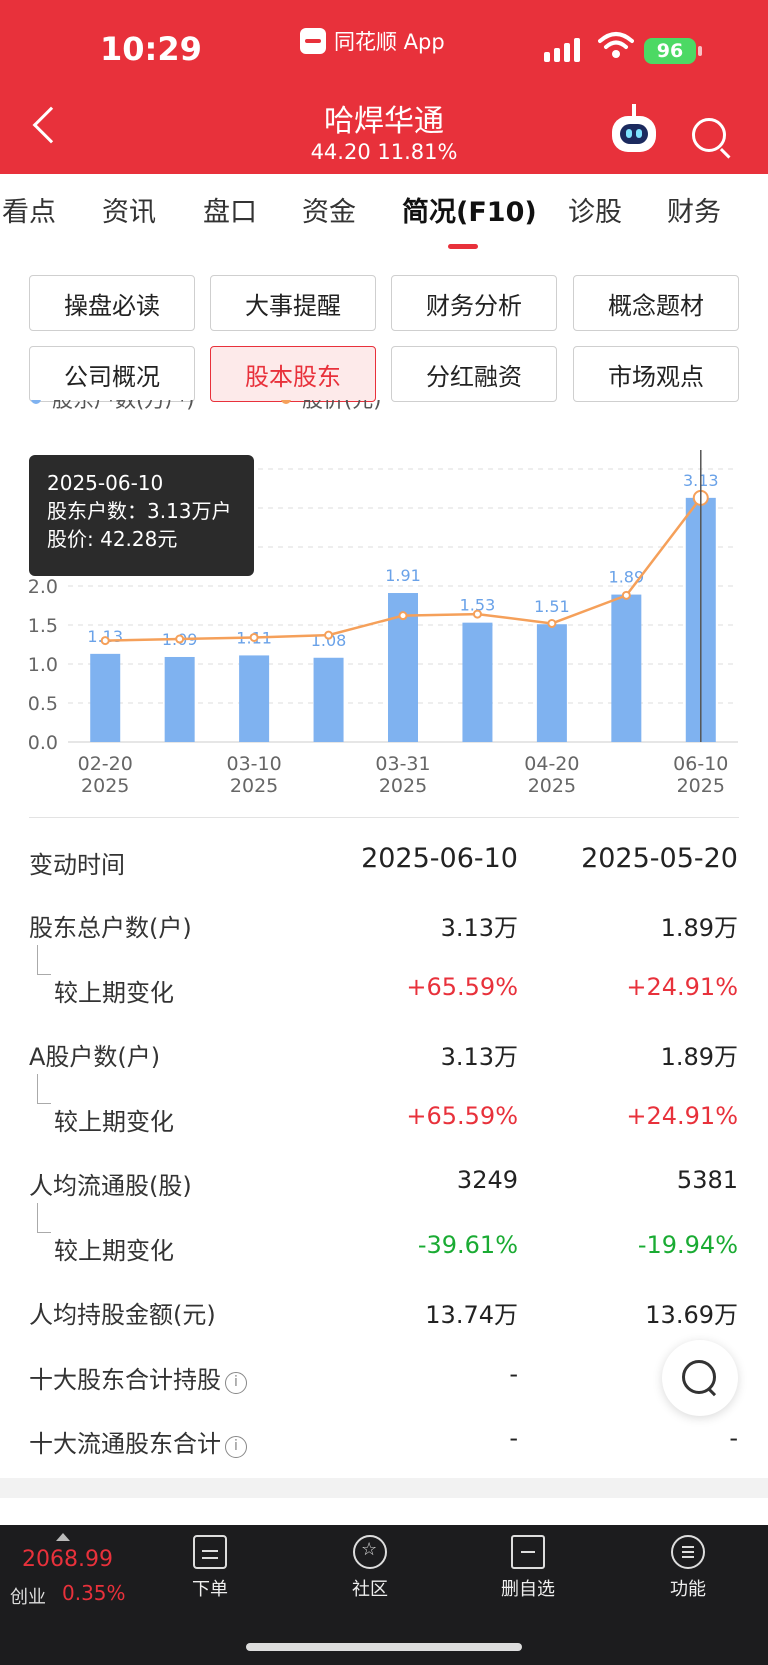  What do you see at coordinates (125, 1380) in the screenshot?
I see `row-label: 十大股东合计持股` at bounding box center [125, 1380].